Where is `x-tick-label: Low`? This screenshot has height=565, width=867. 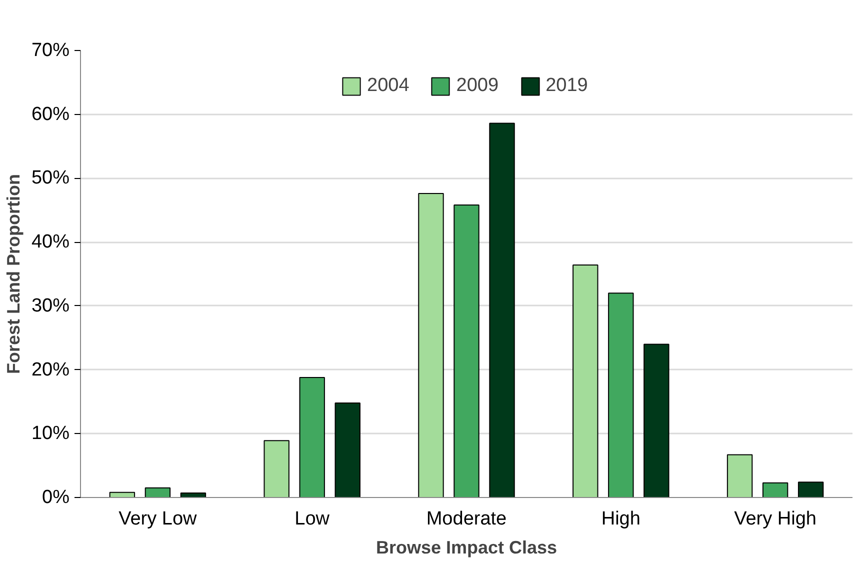
x-tick-label: Low is located at coordinates (312, 519).